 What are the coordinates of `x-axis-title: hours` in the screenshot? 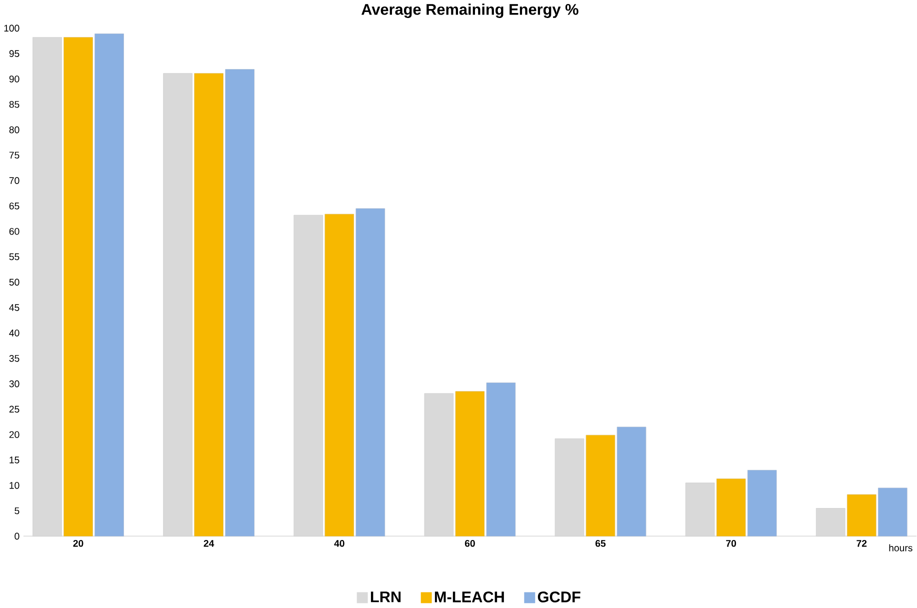 It's located at (900, 548).